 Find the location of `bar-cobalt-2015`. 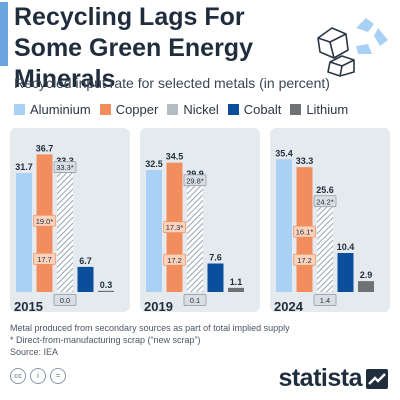

bar-cobalt-2015 is located at coordinates (85, 279).